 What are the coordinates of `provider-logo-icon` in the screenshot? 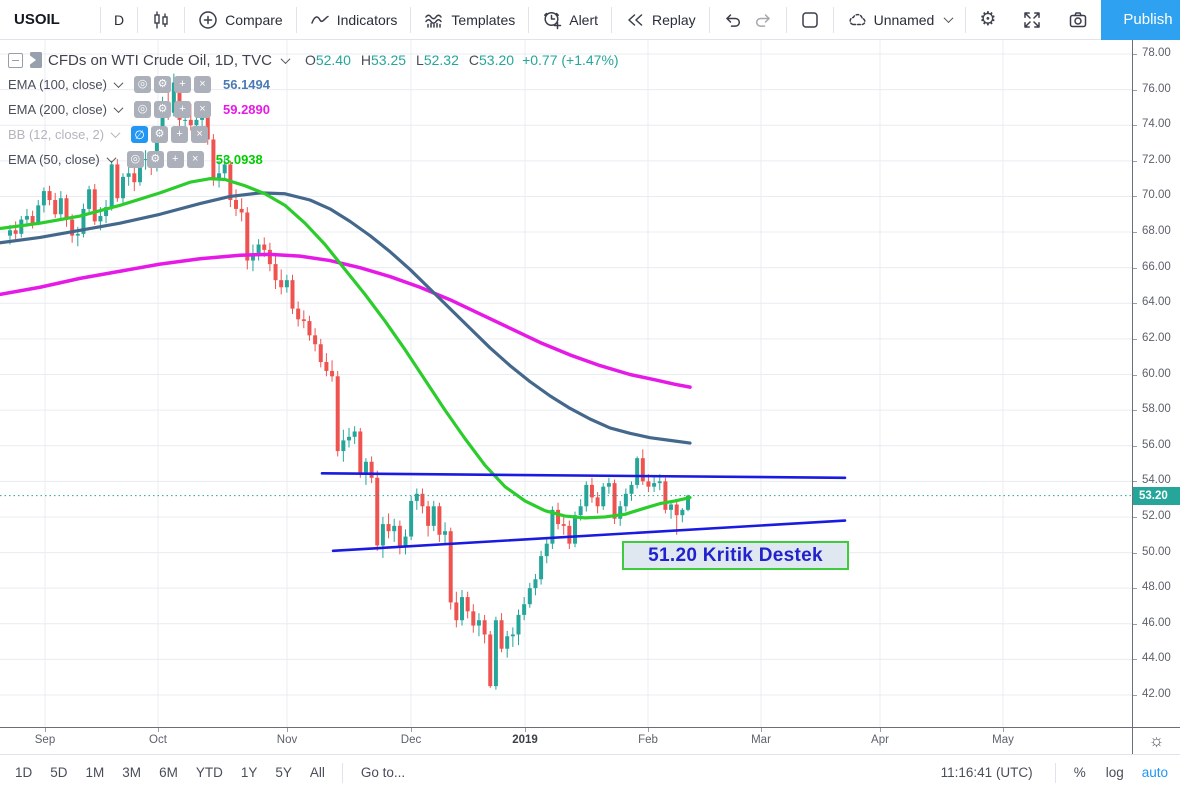 It's located at (36, 60).